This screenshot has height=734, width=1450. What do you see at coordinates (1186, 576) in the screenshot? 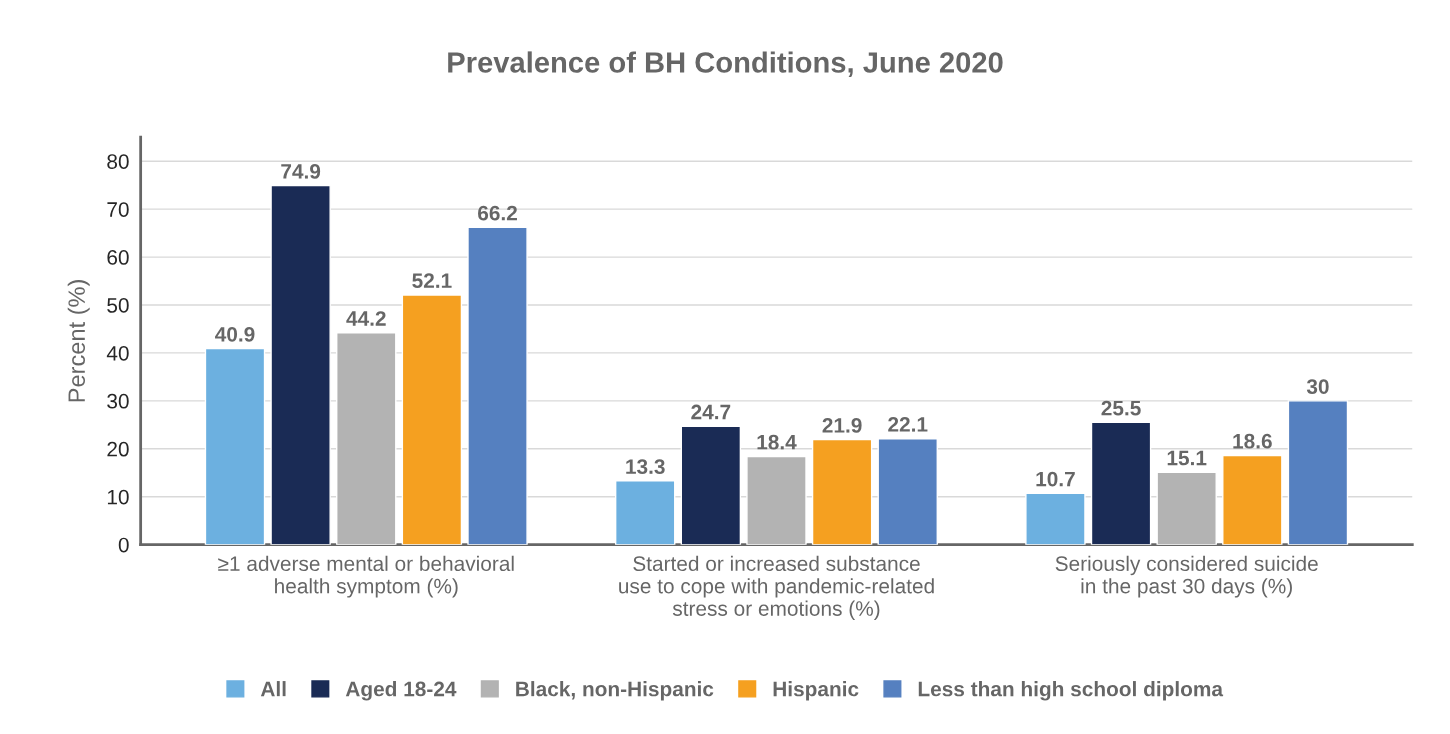
I see `x-tick-label: Seriously considered suicide in the past 30 days (%)` at bounding box center [1186, 576].